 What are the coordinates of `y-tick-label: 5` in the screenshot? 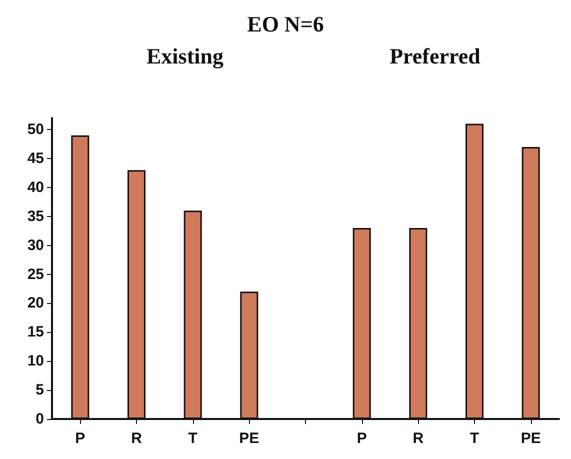 It's located at (40, 390).